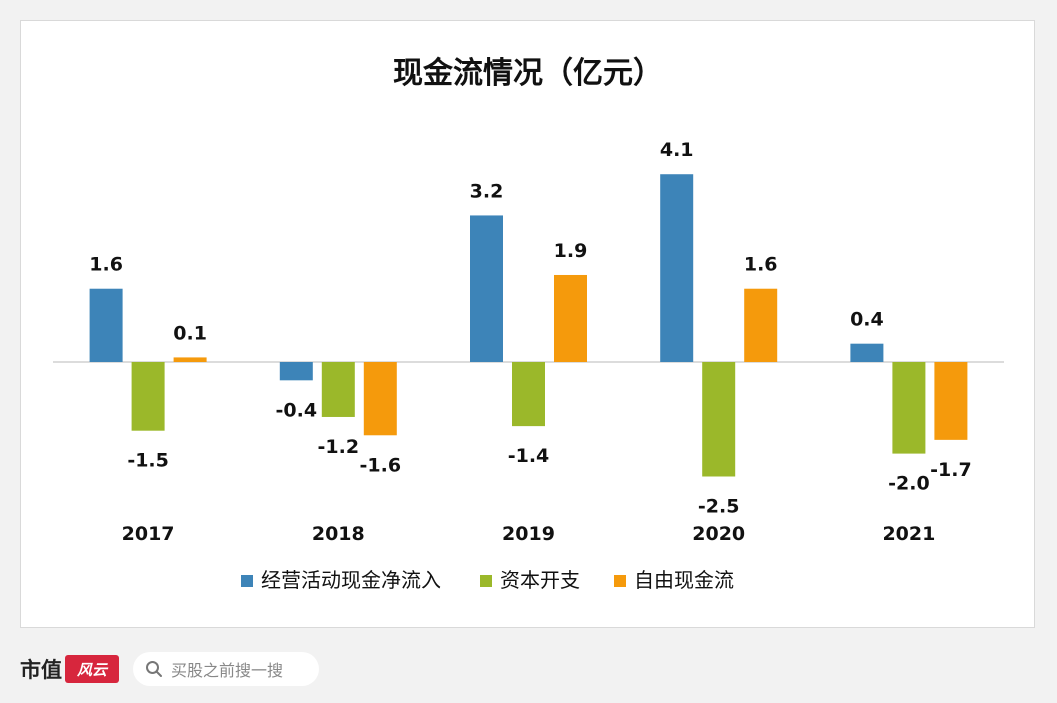  Describe the element at coordinates (677, 268) in the screenshot. I see `bar-经营活动现金净流入-2020` at that location.